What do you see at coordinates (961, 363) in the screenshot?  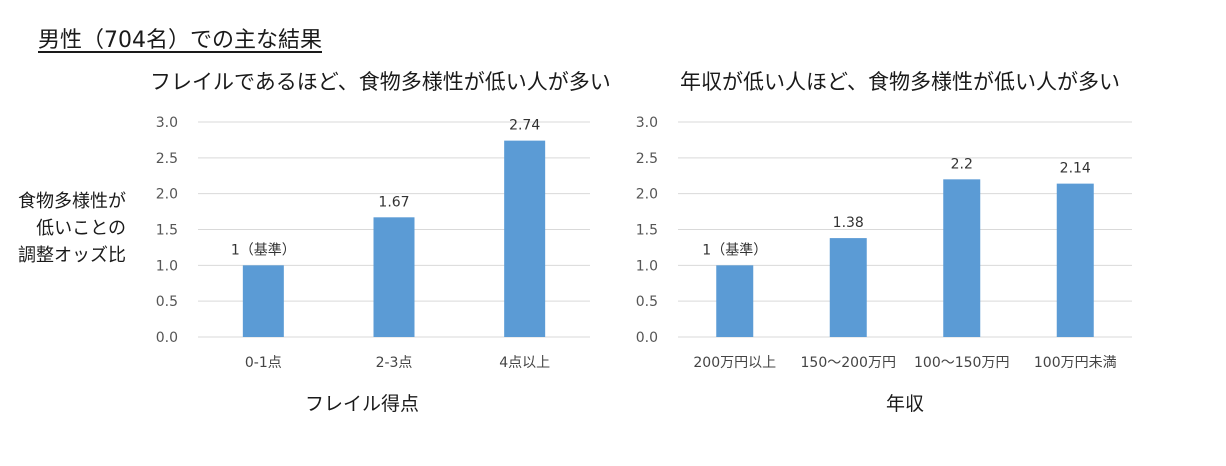 I see `income-category-label: 100～150万円` at bounding box center [961, 363].